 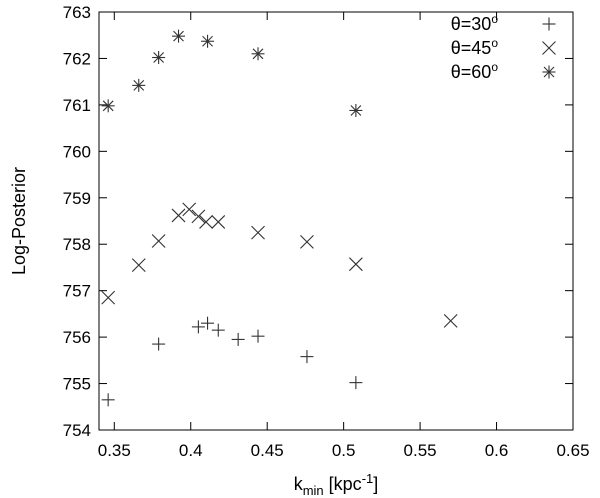 What do you see at coordinates (114, 450) in the screenshot?
I see `x-tick-label: 0.35` at bounding box center [114, 450].